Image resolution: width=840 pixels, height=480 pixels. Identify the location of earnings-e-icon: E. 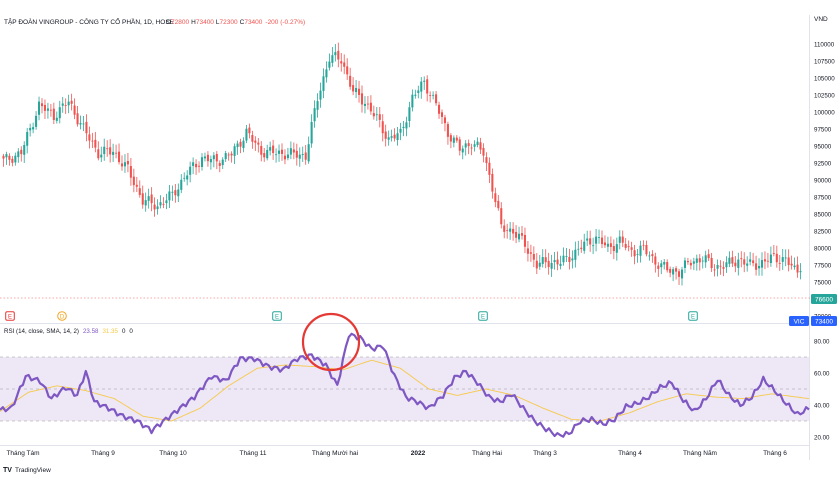
(483, 316).